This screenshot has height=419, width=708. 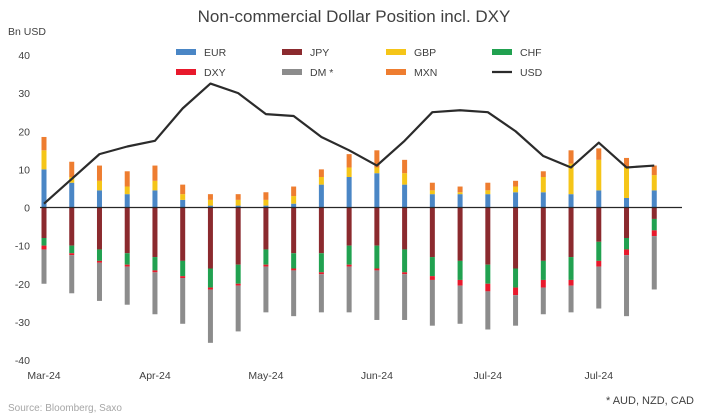 What do you see at coordinates (186, 52) in the screenshot?
I see `legend-swatch-eur` at bounding box center [186, 52].